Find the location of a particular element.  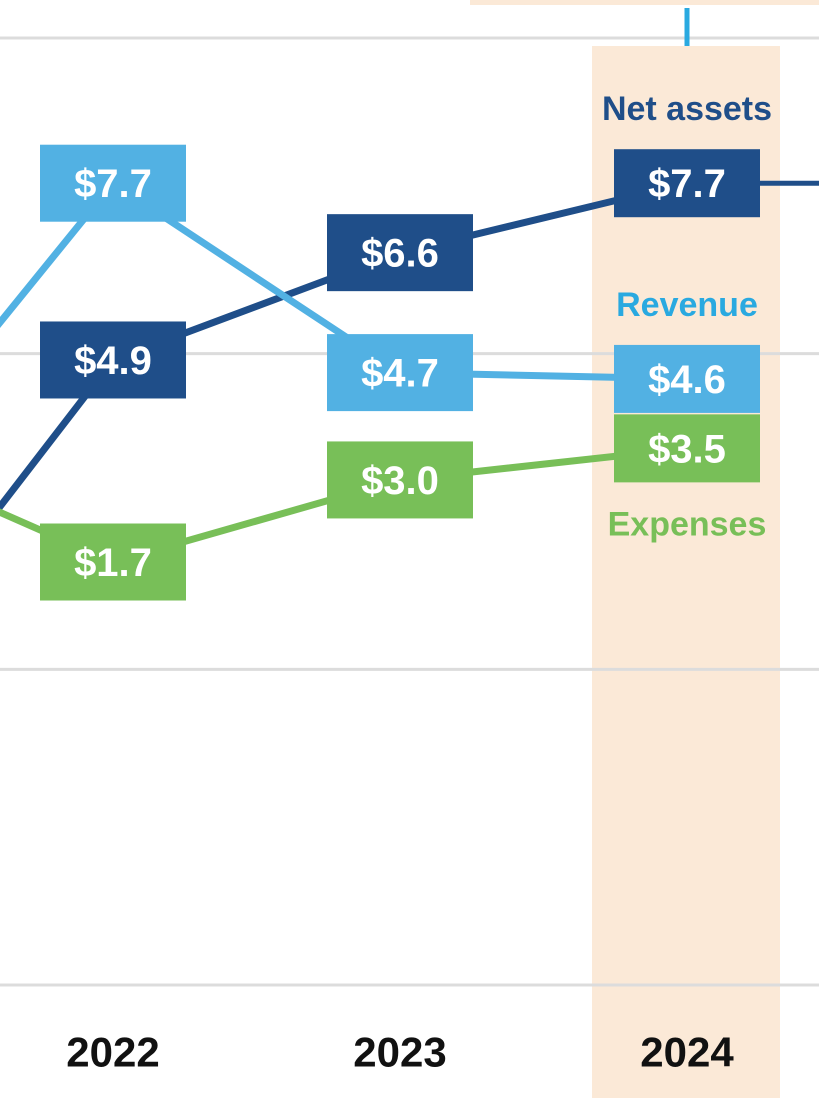

x-tick-label: 2022 is located at coordinates (112, 1052).